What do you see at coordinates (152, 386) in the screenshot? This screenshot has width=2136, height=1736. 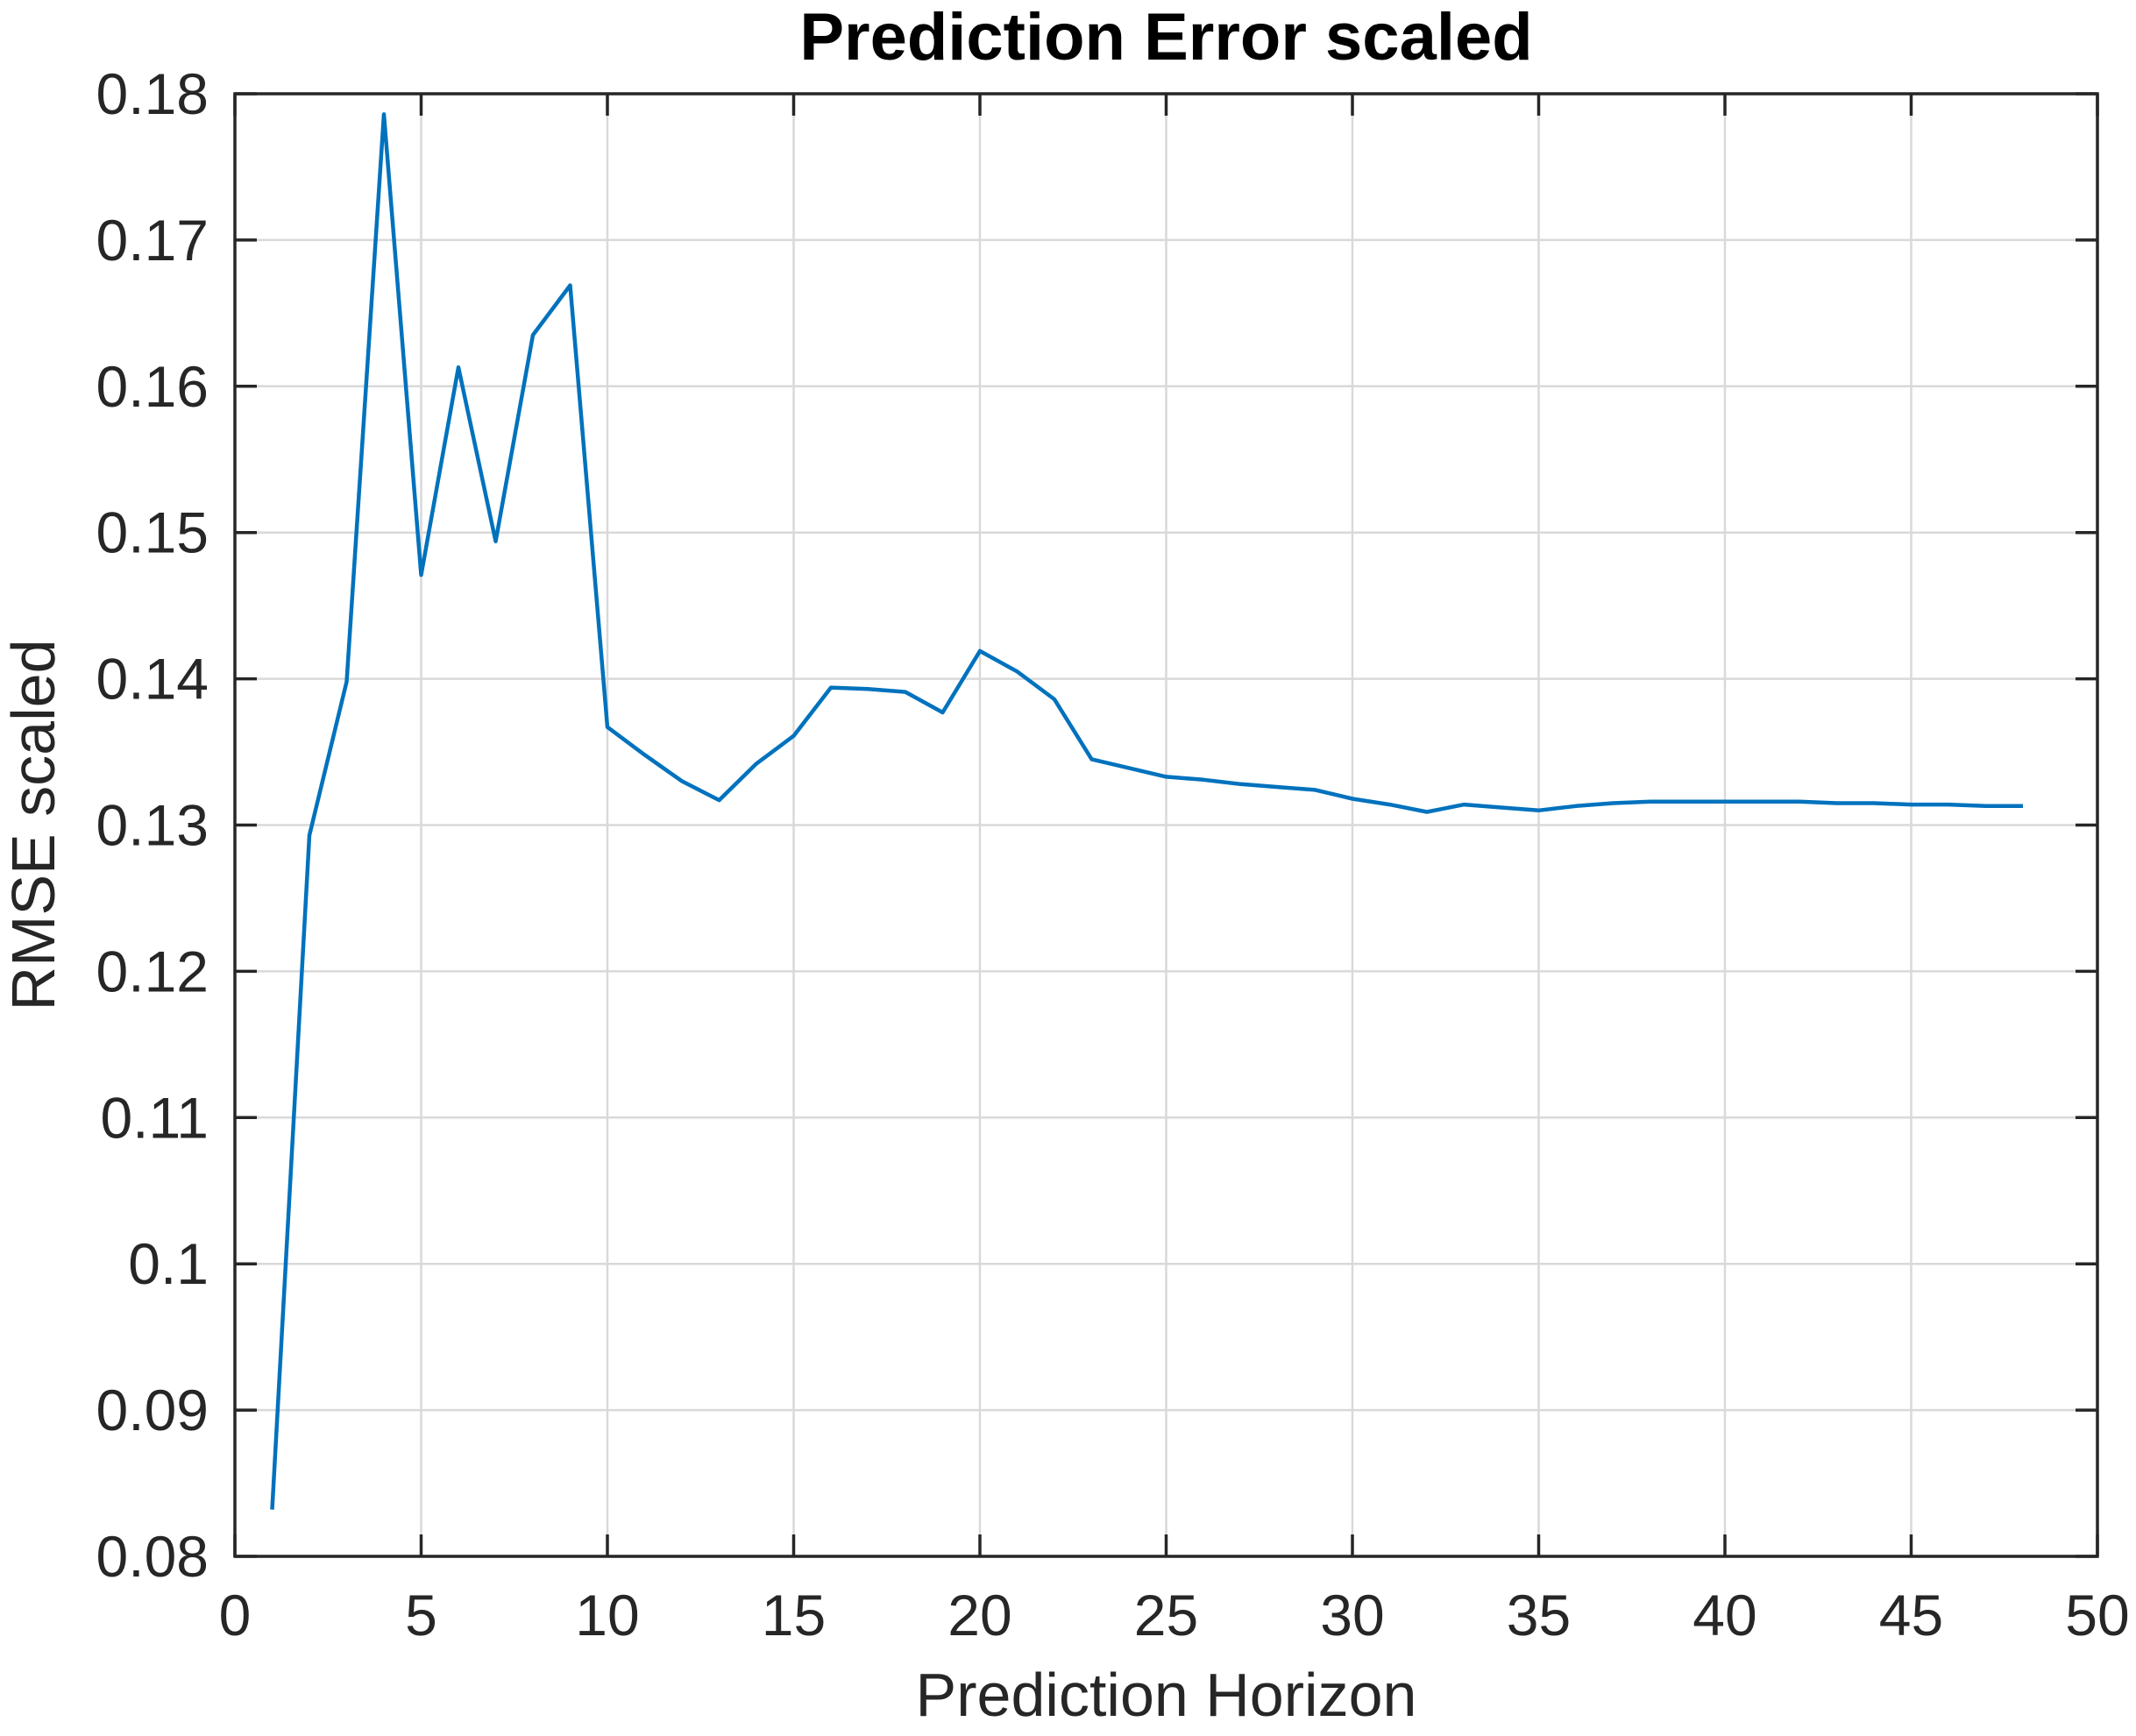 I see `y-tick-label: 0.16` at bounding box center [152, 386].